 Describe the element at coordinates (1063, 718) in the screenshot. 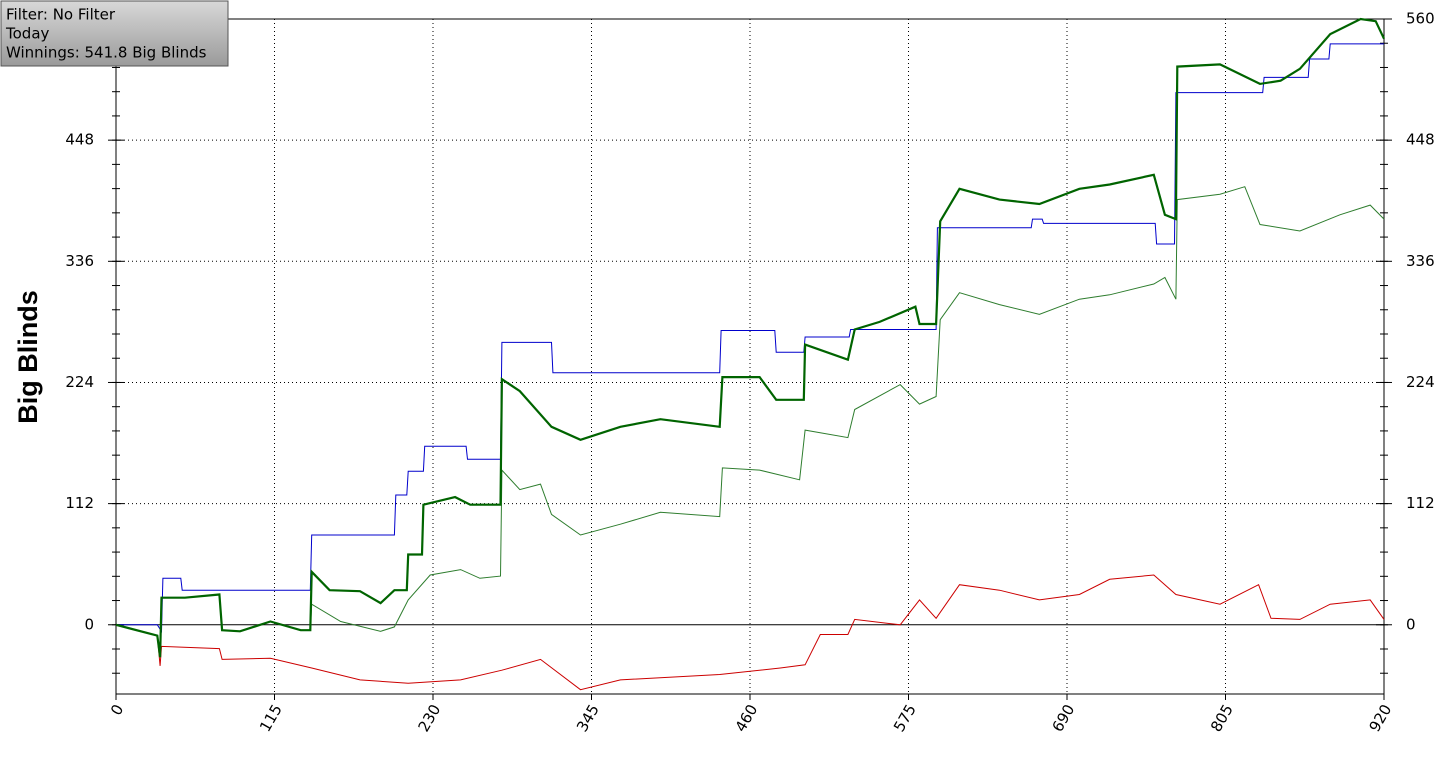

I see `x-tick-label: 690` at that location.